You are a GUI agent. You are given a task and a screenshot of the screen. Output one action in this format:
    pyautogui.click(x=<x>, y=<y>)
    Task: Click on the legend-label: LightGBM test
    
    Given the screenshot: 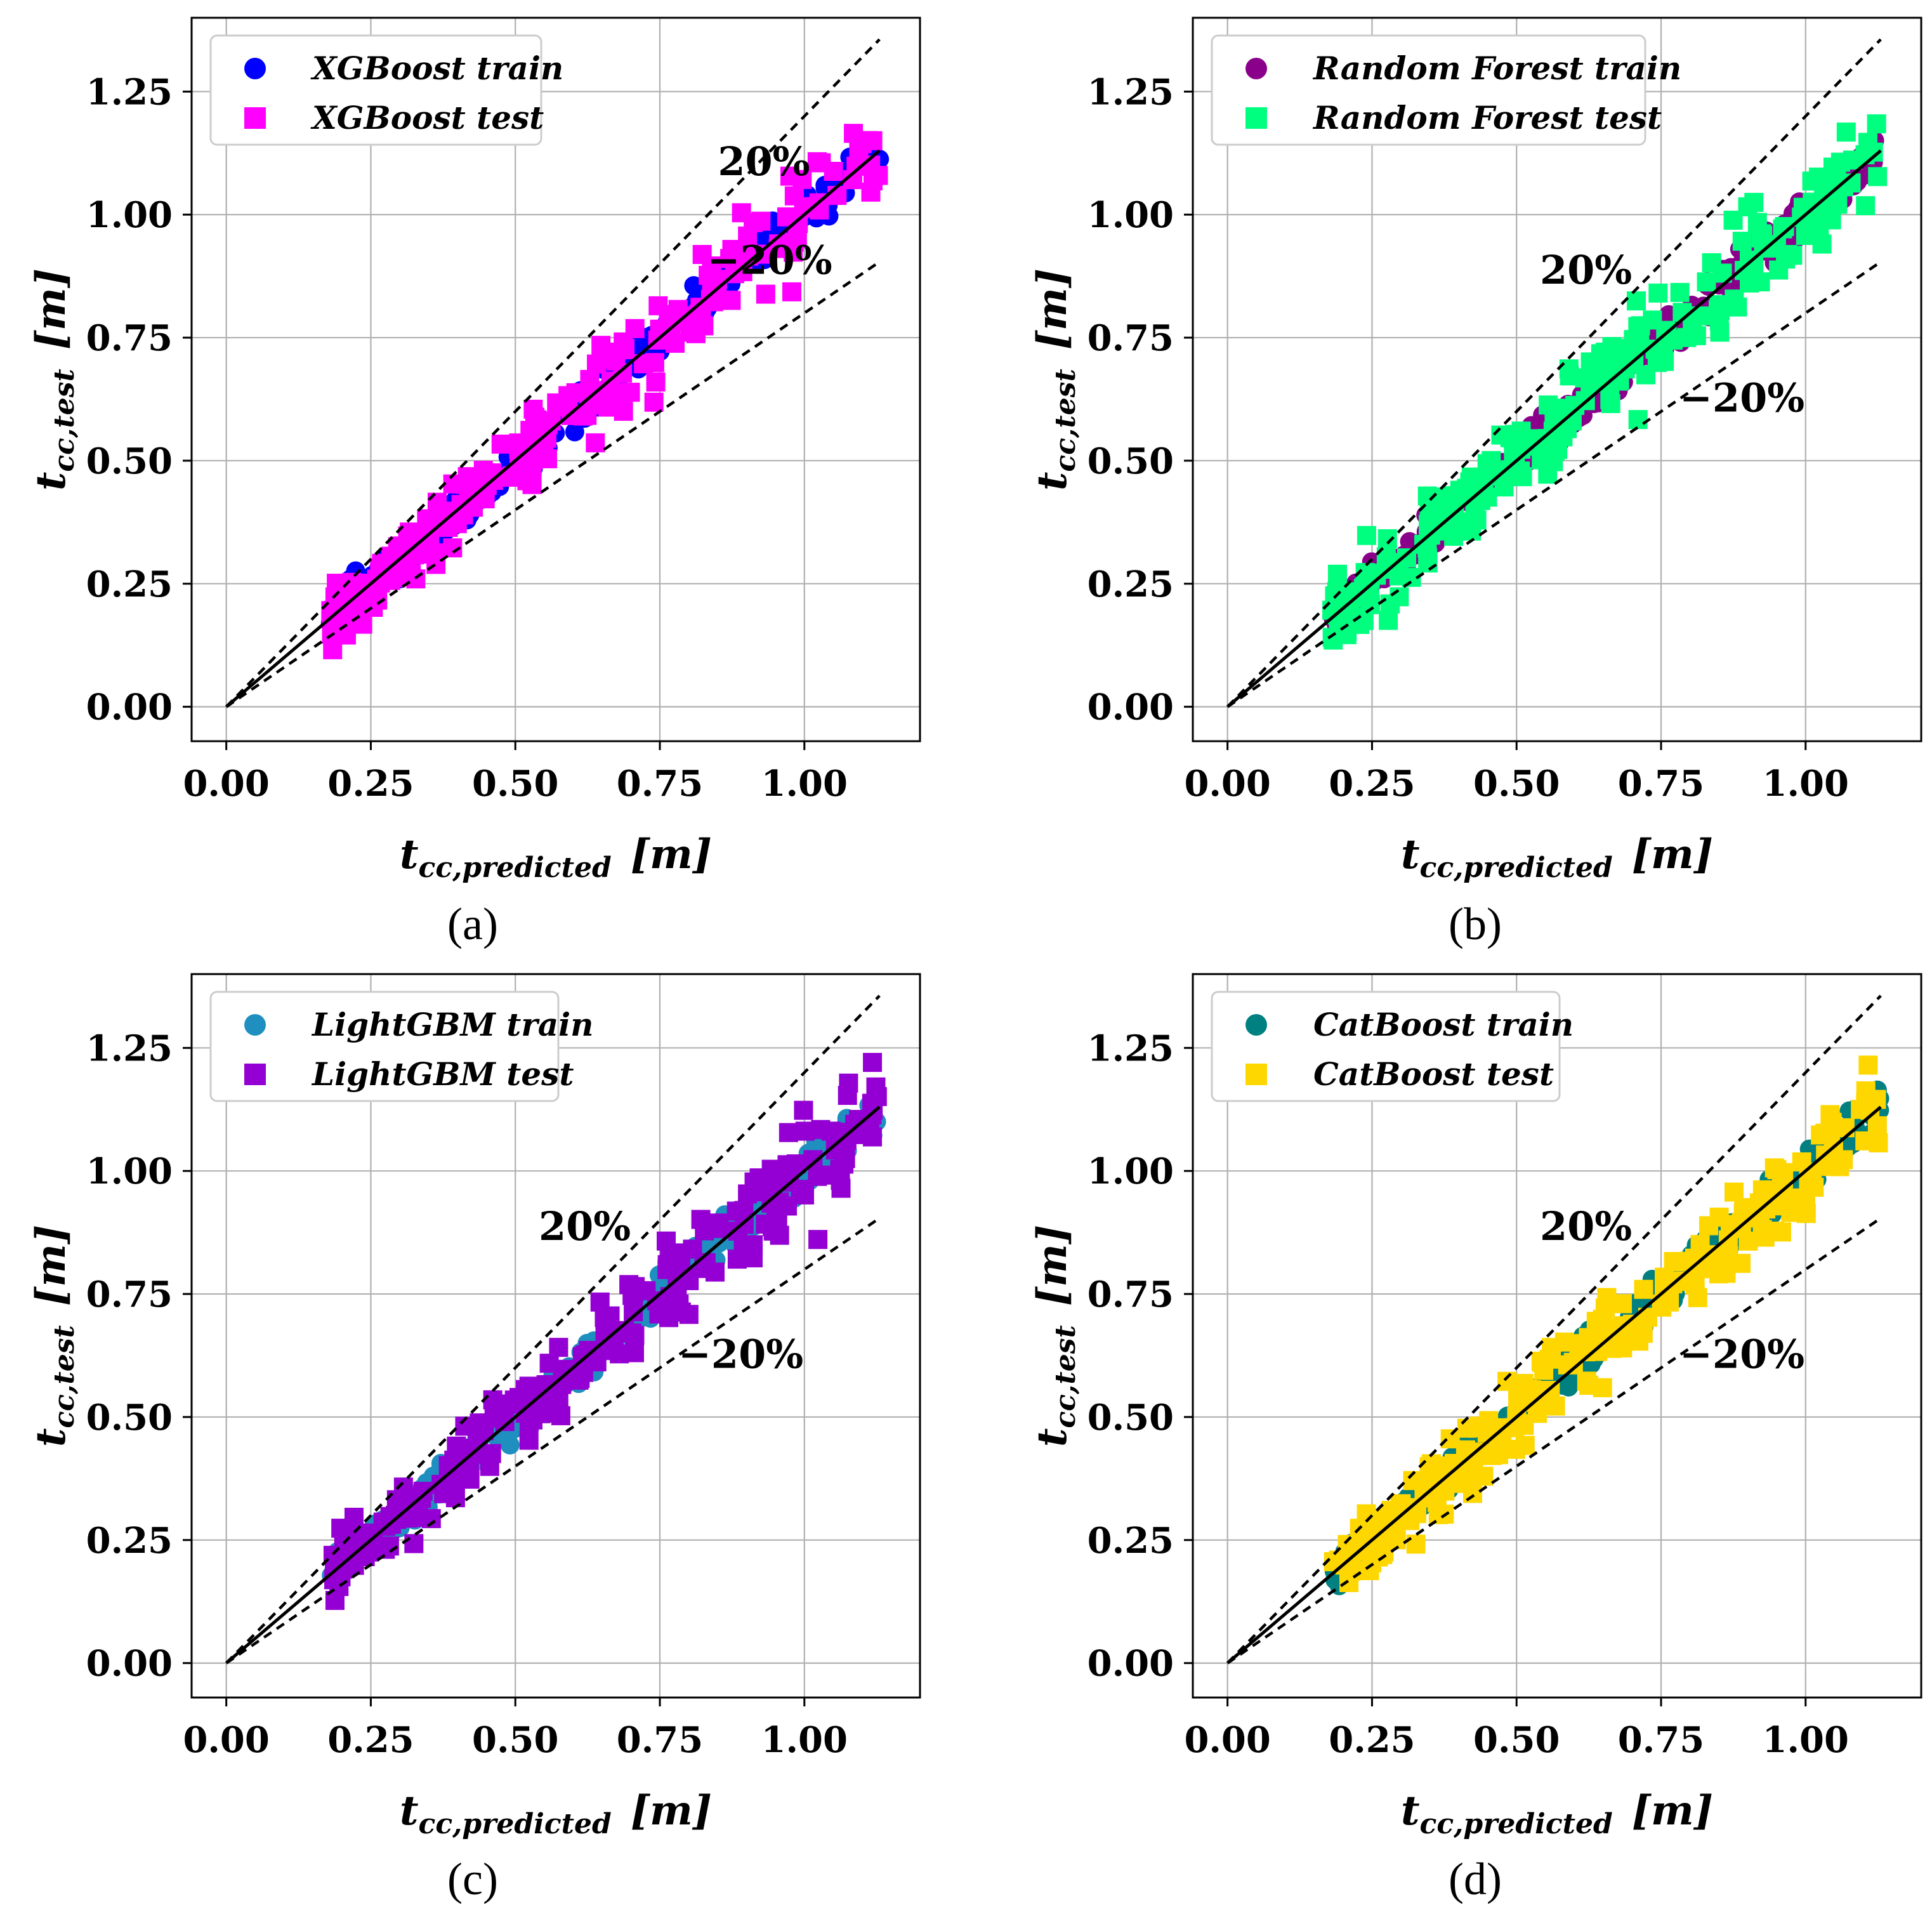 What is the action you would take?
    pyautogui.click(x=442, y=1074)
    